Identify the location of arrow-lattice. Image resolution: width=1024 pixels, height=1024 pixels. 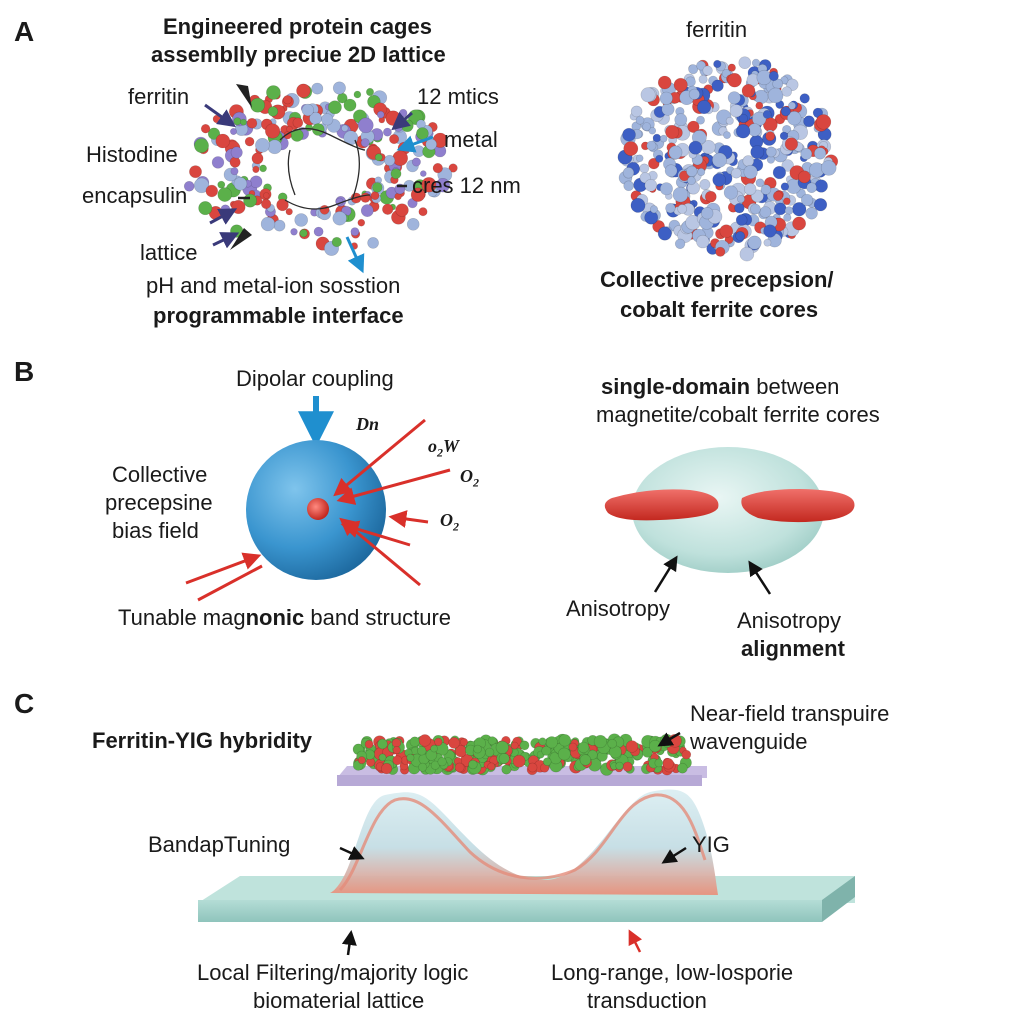
(226, 240).